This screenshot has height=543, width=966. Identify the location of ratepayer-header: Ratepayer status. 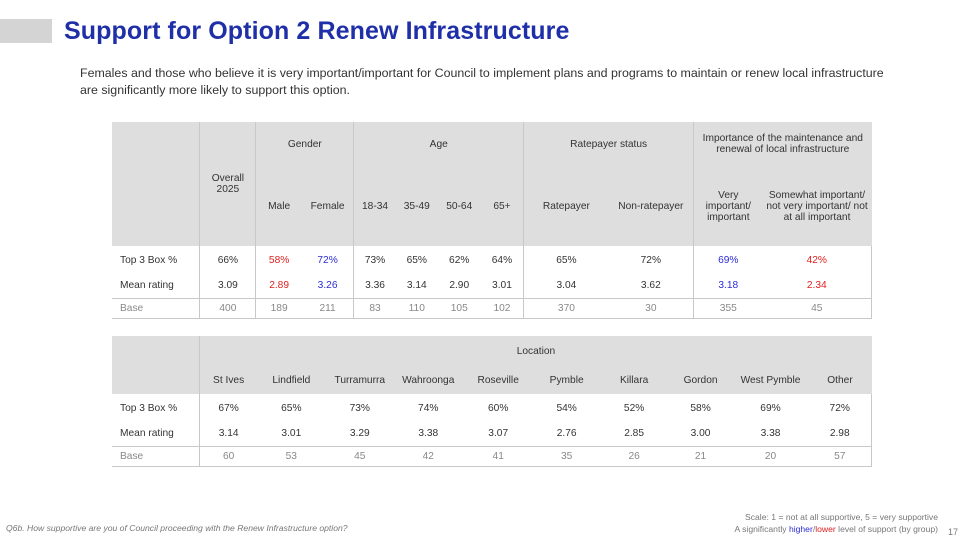
(608, 144).